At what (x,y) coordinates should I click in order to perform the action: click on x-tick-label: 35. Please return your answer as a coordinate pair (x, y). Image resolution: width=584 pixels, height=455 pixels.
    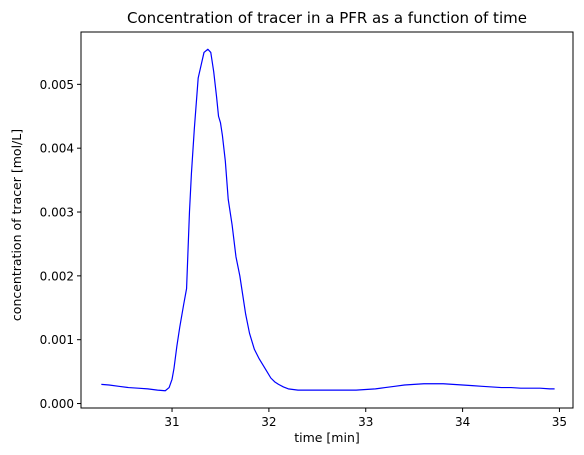
    Looking at the image, I should click on (559, 422).